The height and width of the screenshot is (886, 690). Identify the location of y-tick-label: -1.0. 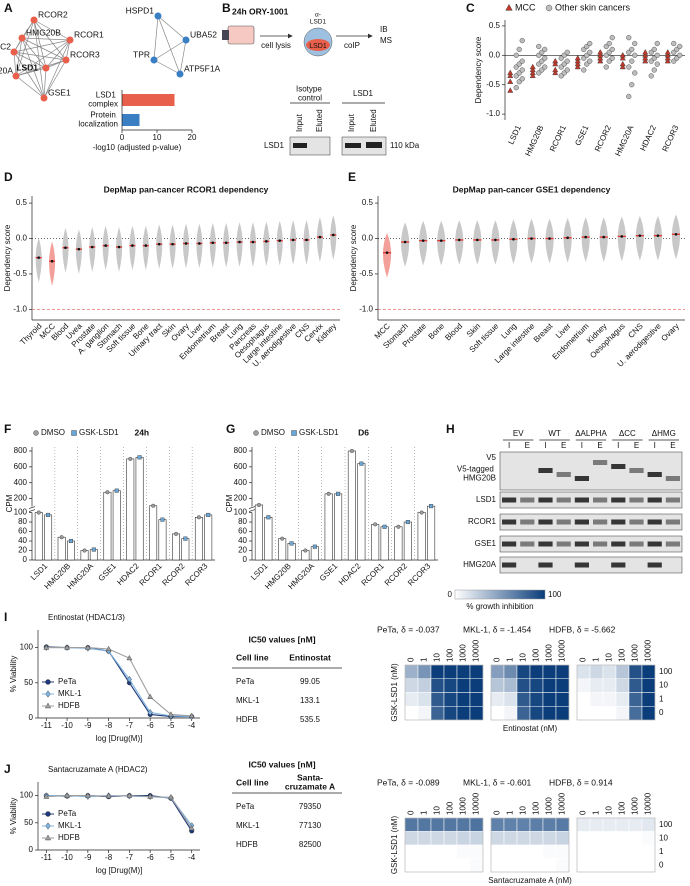
(493, 113).